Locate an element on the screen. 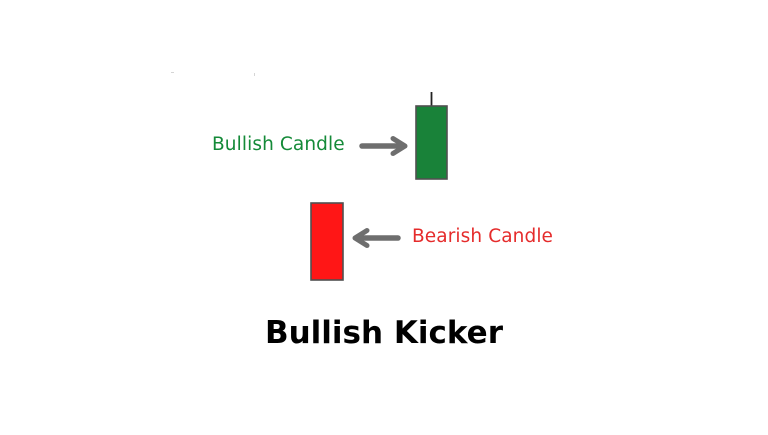 The image size is (768, 435). bearish-candle is located at coordinates (327, 241).